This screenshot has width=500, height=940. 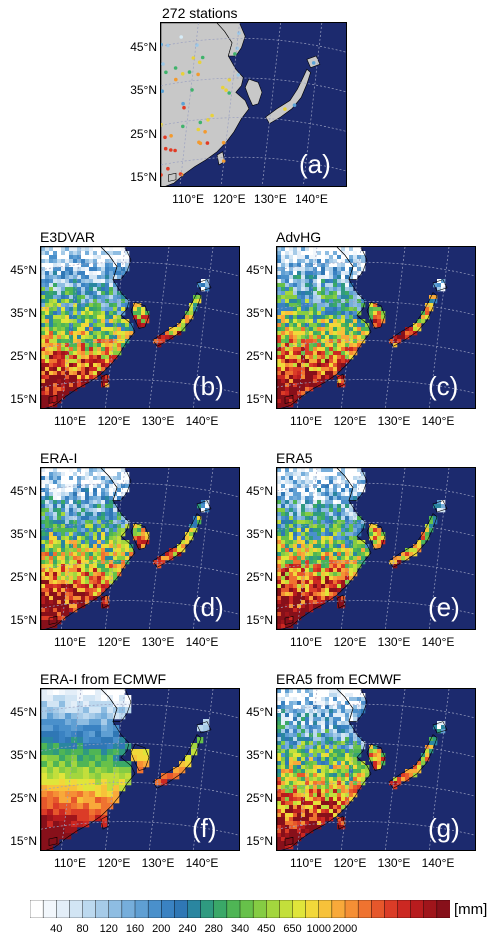 I want to click on colorbar-tick-label: 1000, so click(x=318, y=929).